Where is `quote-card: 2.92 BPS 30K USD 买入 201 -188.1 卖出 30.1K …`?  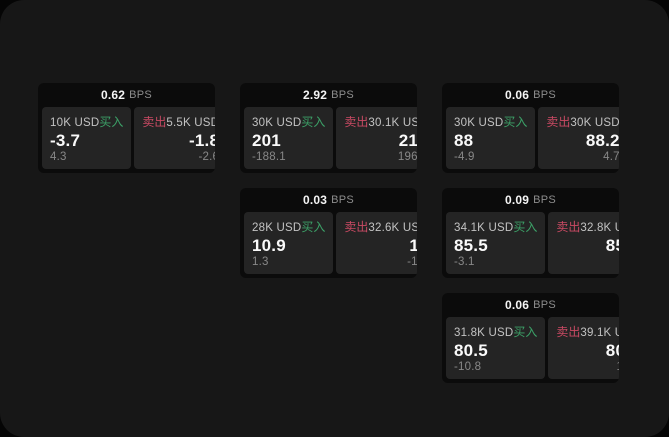 quote-card: 2.92 BPS 30K USD 买入 201 -188.1 卖出 30.1K … is located at coordinates (328, 128).